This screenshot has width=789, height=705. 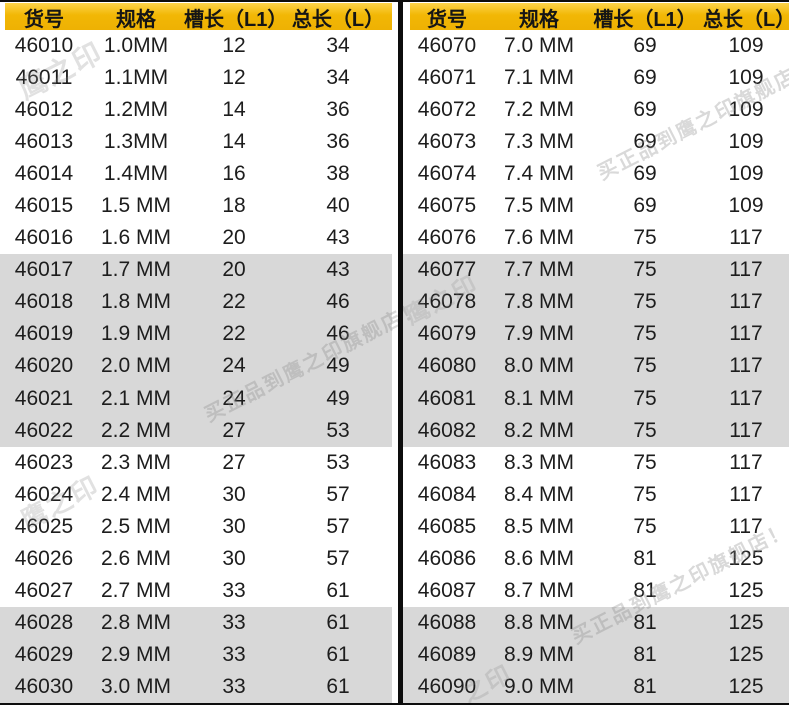 What do you see at coordinates (447, 526) in the screenshot?
I see `item-no-cell: 46085` at bounding box center [447, 526].